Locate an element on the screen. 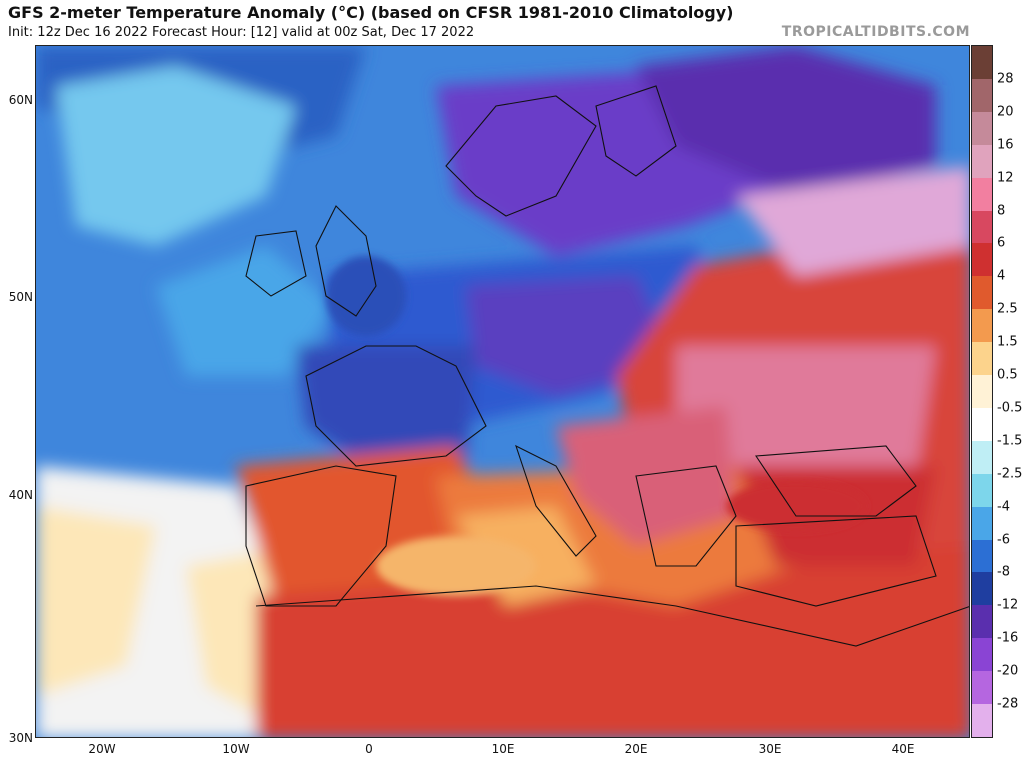 Image resolution: width=1024 pixels, height=757 pixels. lon-label: 10E is located at coordinates (503, 749).